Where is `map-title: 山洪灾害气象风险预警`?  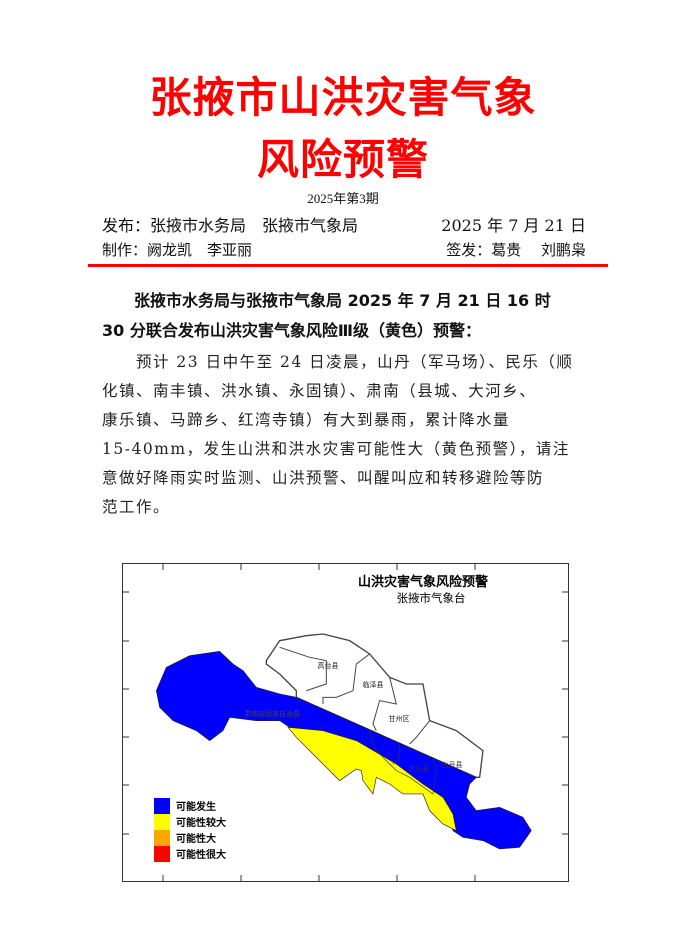 map-title: 山洪灾害气象风险预警 is located at coordinates (423, 582).